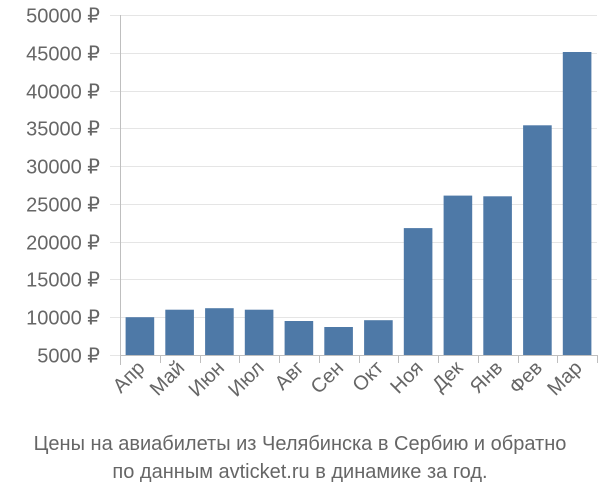 The width and height of the screenshot is (600, 500). Describe the element at coordinates (63, 130) in the screenshot. I see `y-tick-label: 35000 ₽` at that location.